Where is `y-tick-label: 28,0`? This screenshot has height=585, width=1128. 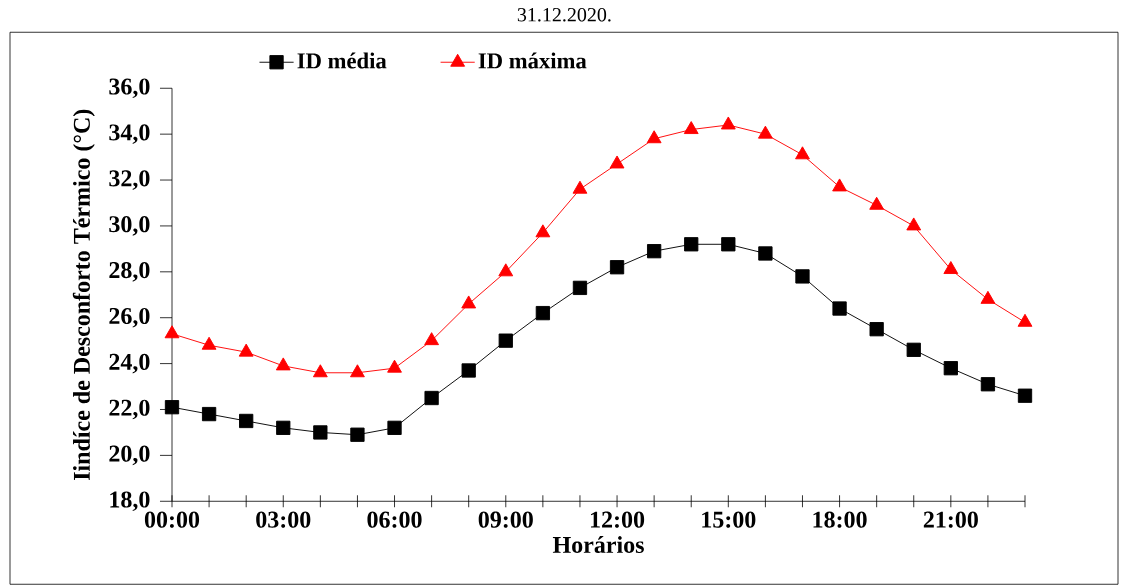 y-tick-label: 28,0 is located at coordinates (129, 271).